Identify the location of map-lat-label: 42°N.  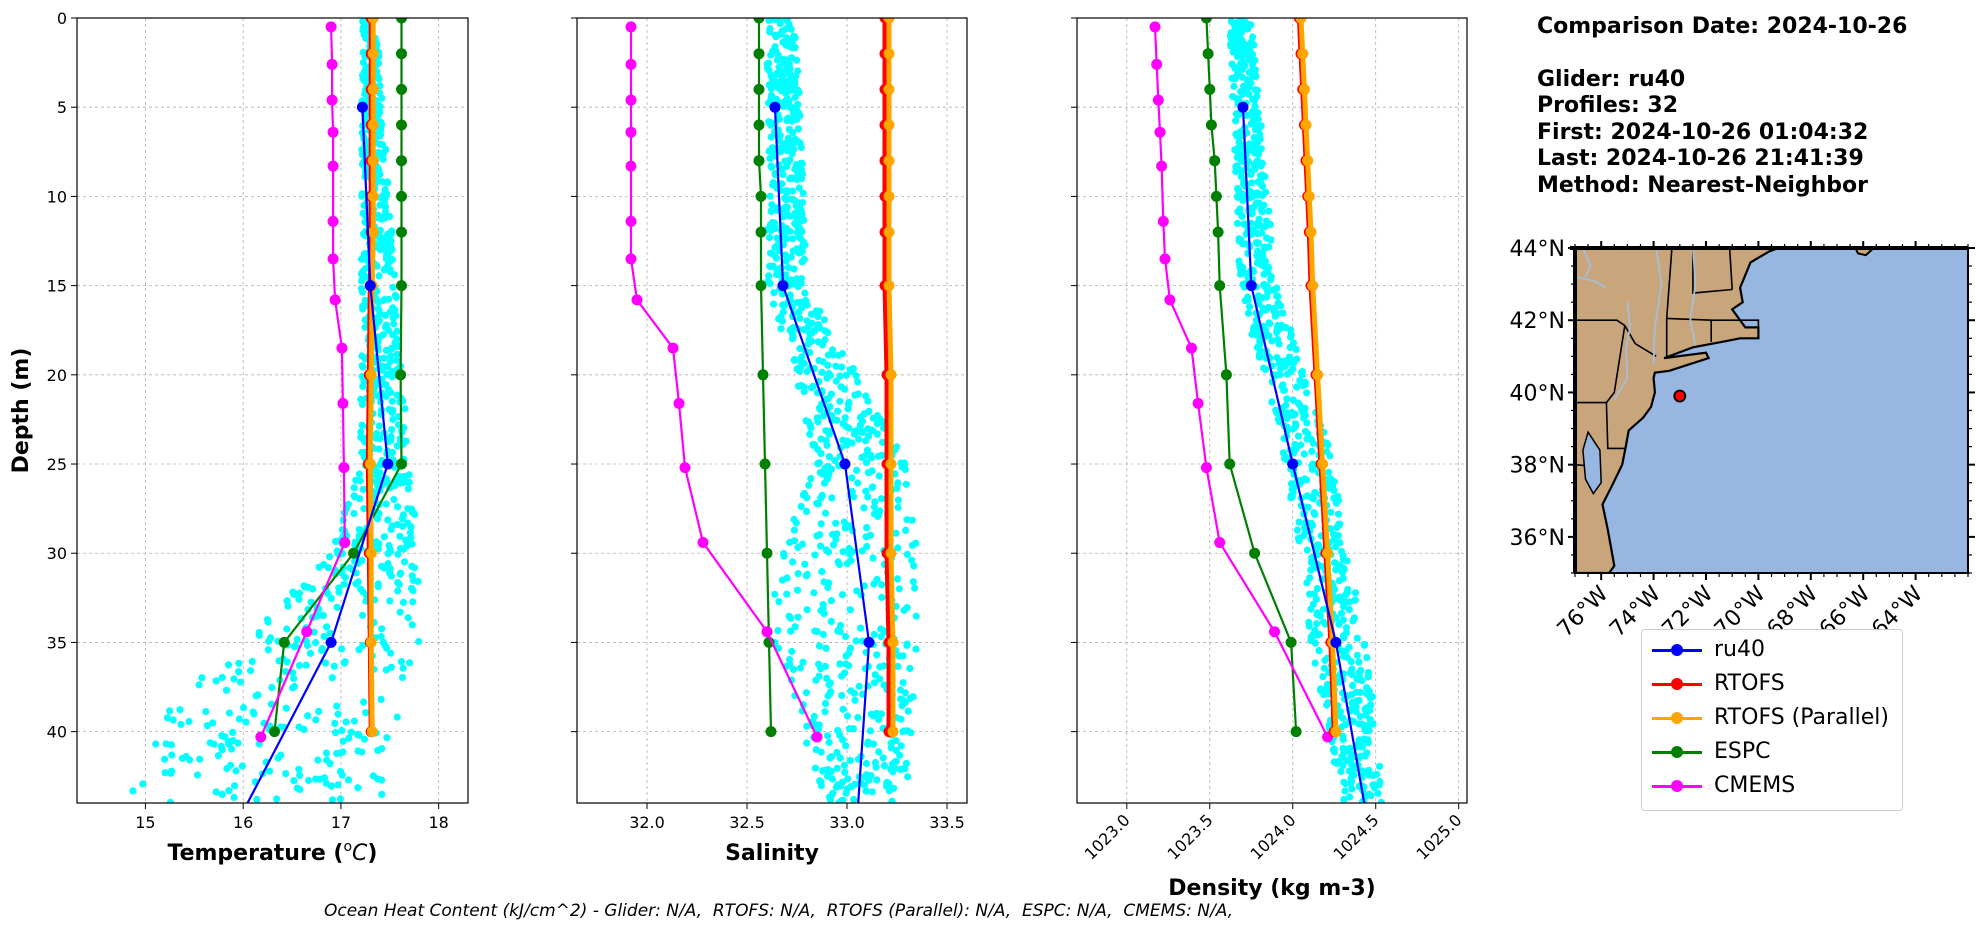
(1537, 321).